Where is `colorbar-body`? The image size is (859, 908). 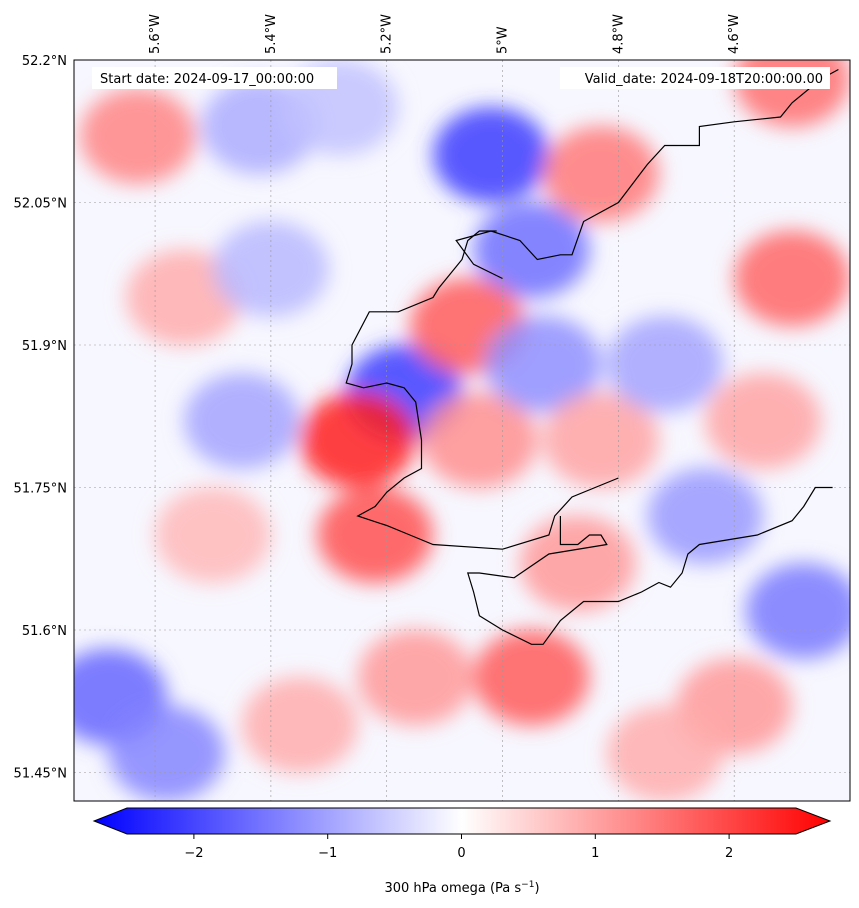
colorbar-body is located at coordinates (462, 821).